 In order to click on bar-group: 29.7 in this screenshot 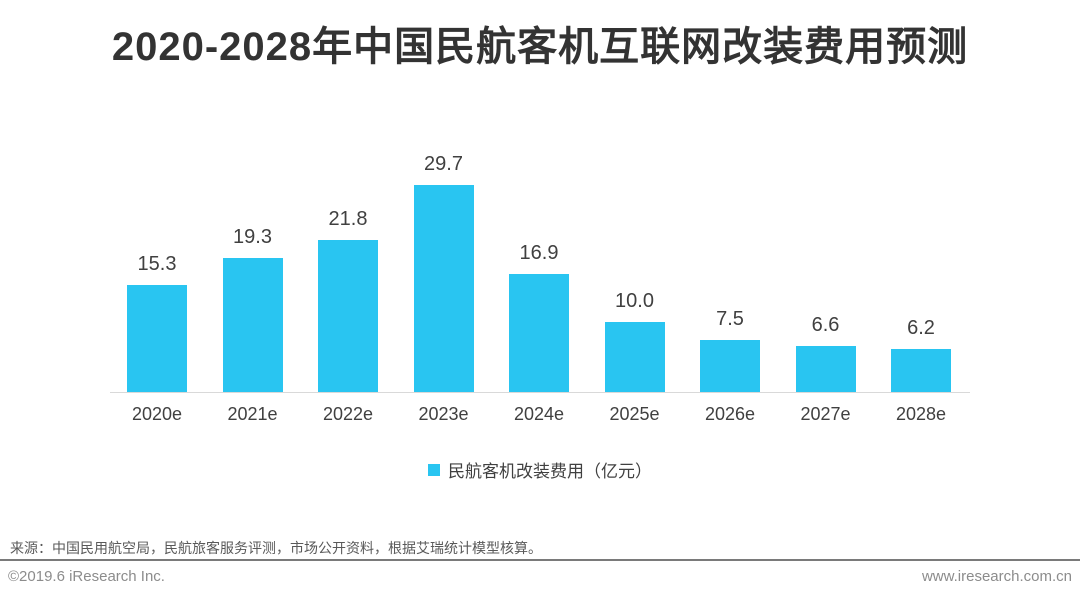, I will do `click(443, 272)`.